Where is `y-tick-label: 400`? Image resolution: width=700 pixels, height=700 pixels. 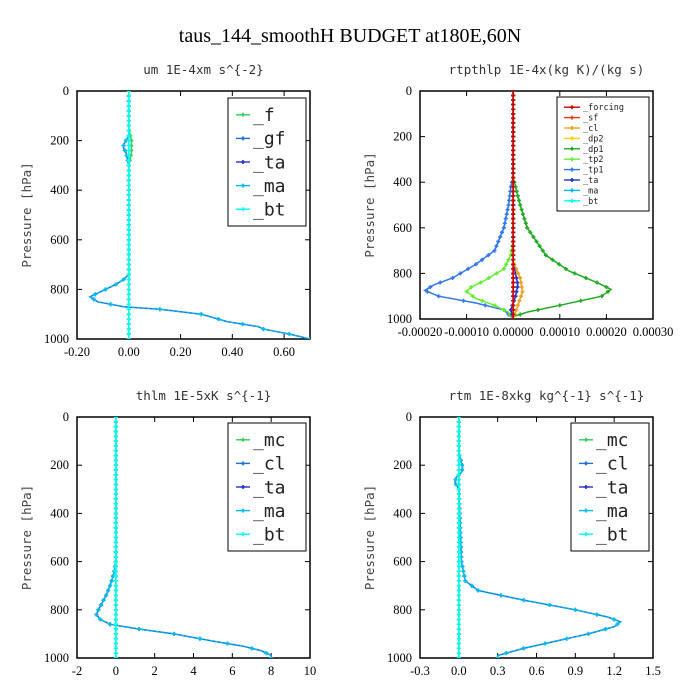
y-tick-label: 400 is located at coordinates (402, 513).